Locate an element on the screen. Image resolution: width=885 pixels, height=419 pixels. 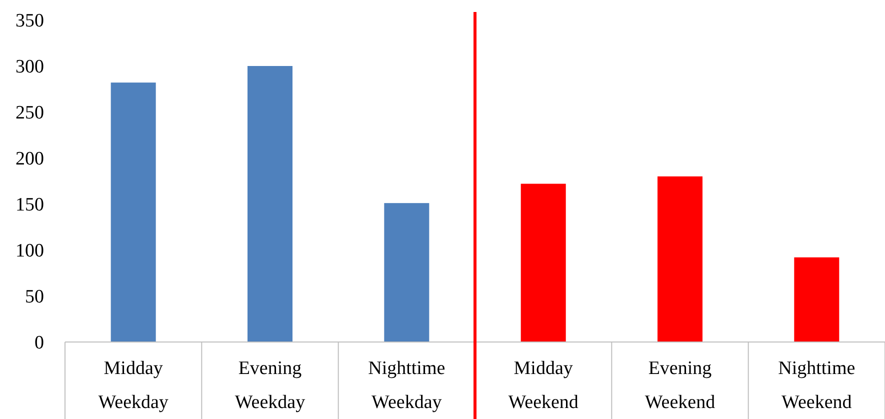
y-tick-label: 300 is located at coordinates (30, 67).